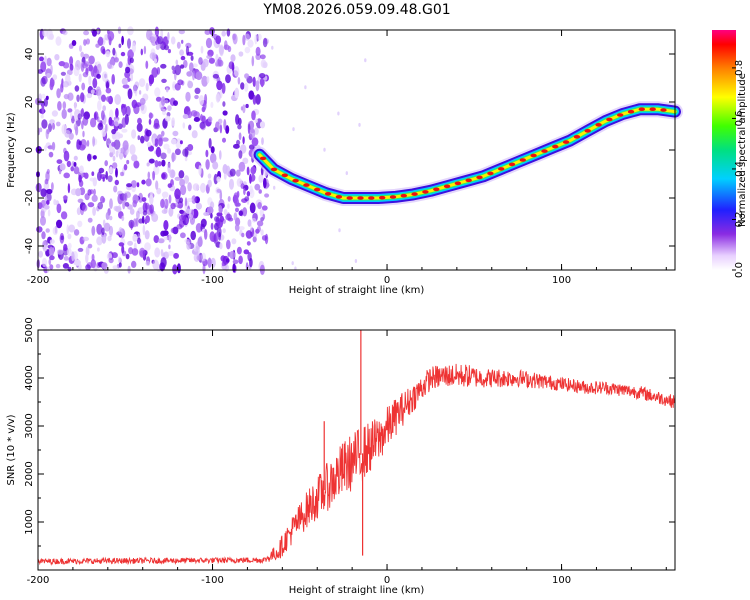 The image size is (750, 600). I want to click on y-tick-label: -20, so click(29, 198).